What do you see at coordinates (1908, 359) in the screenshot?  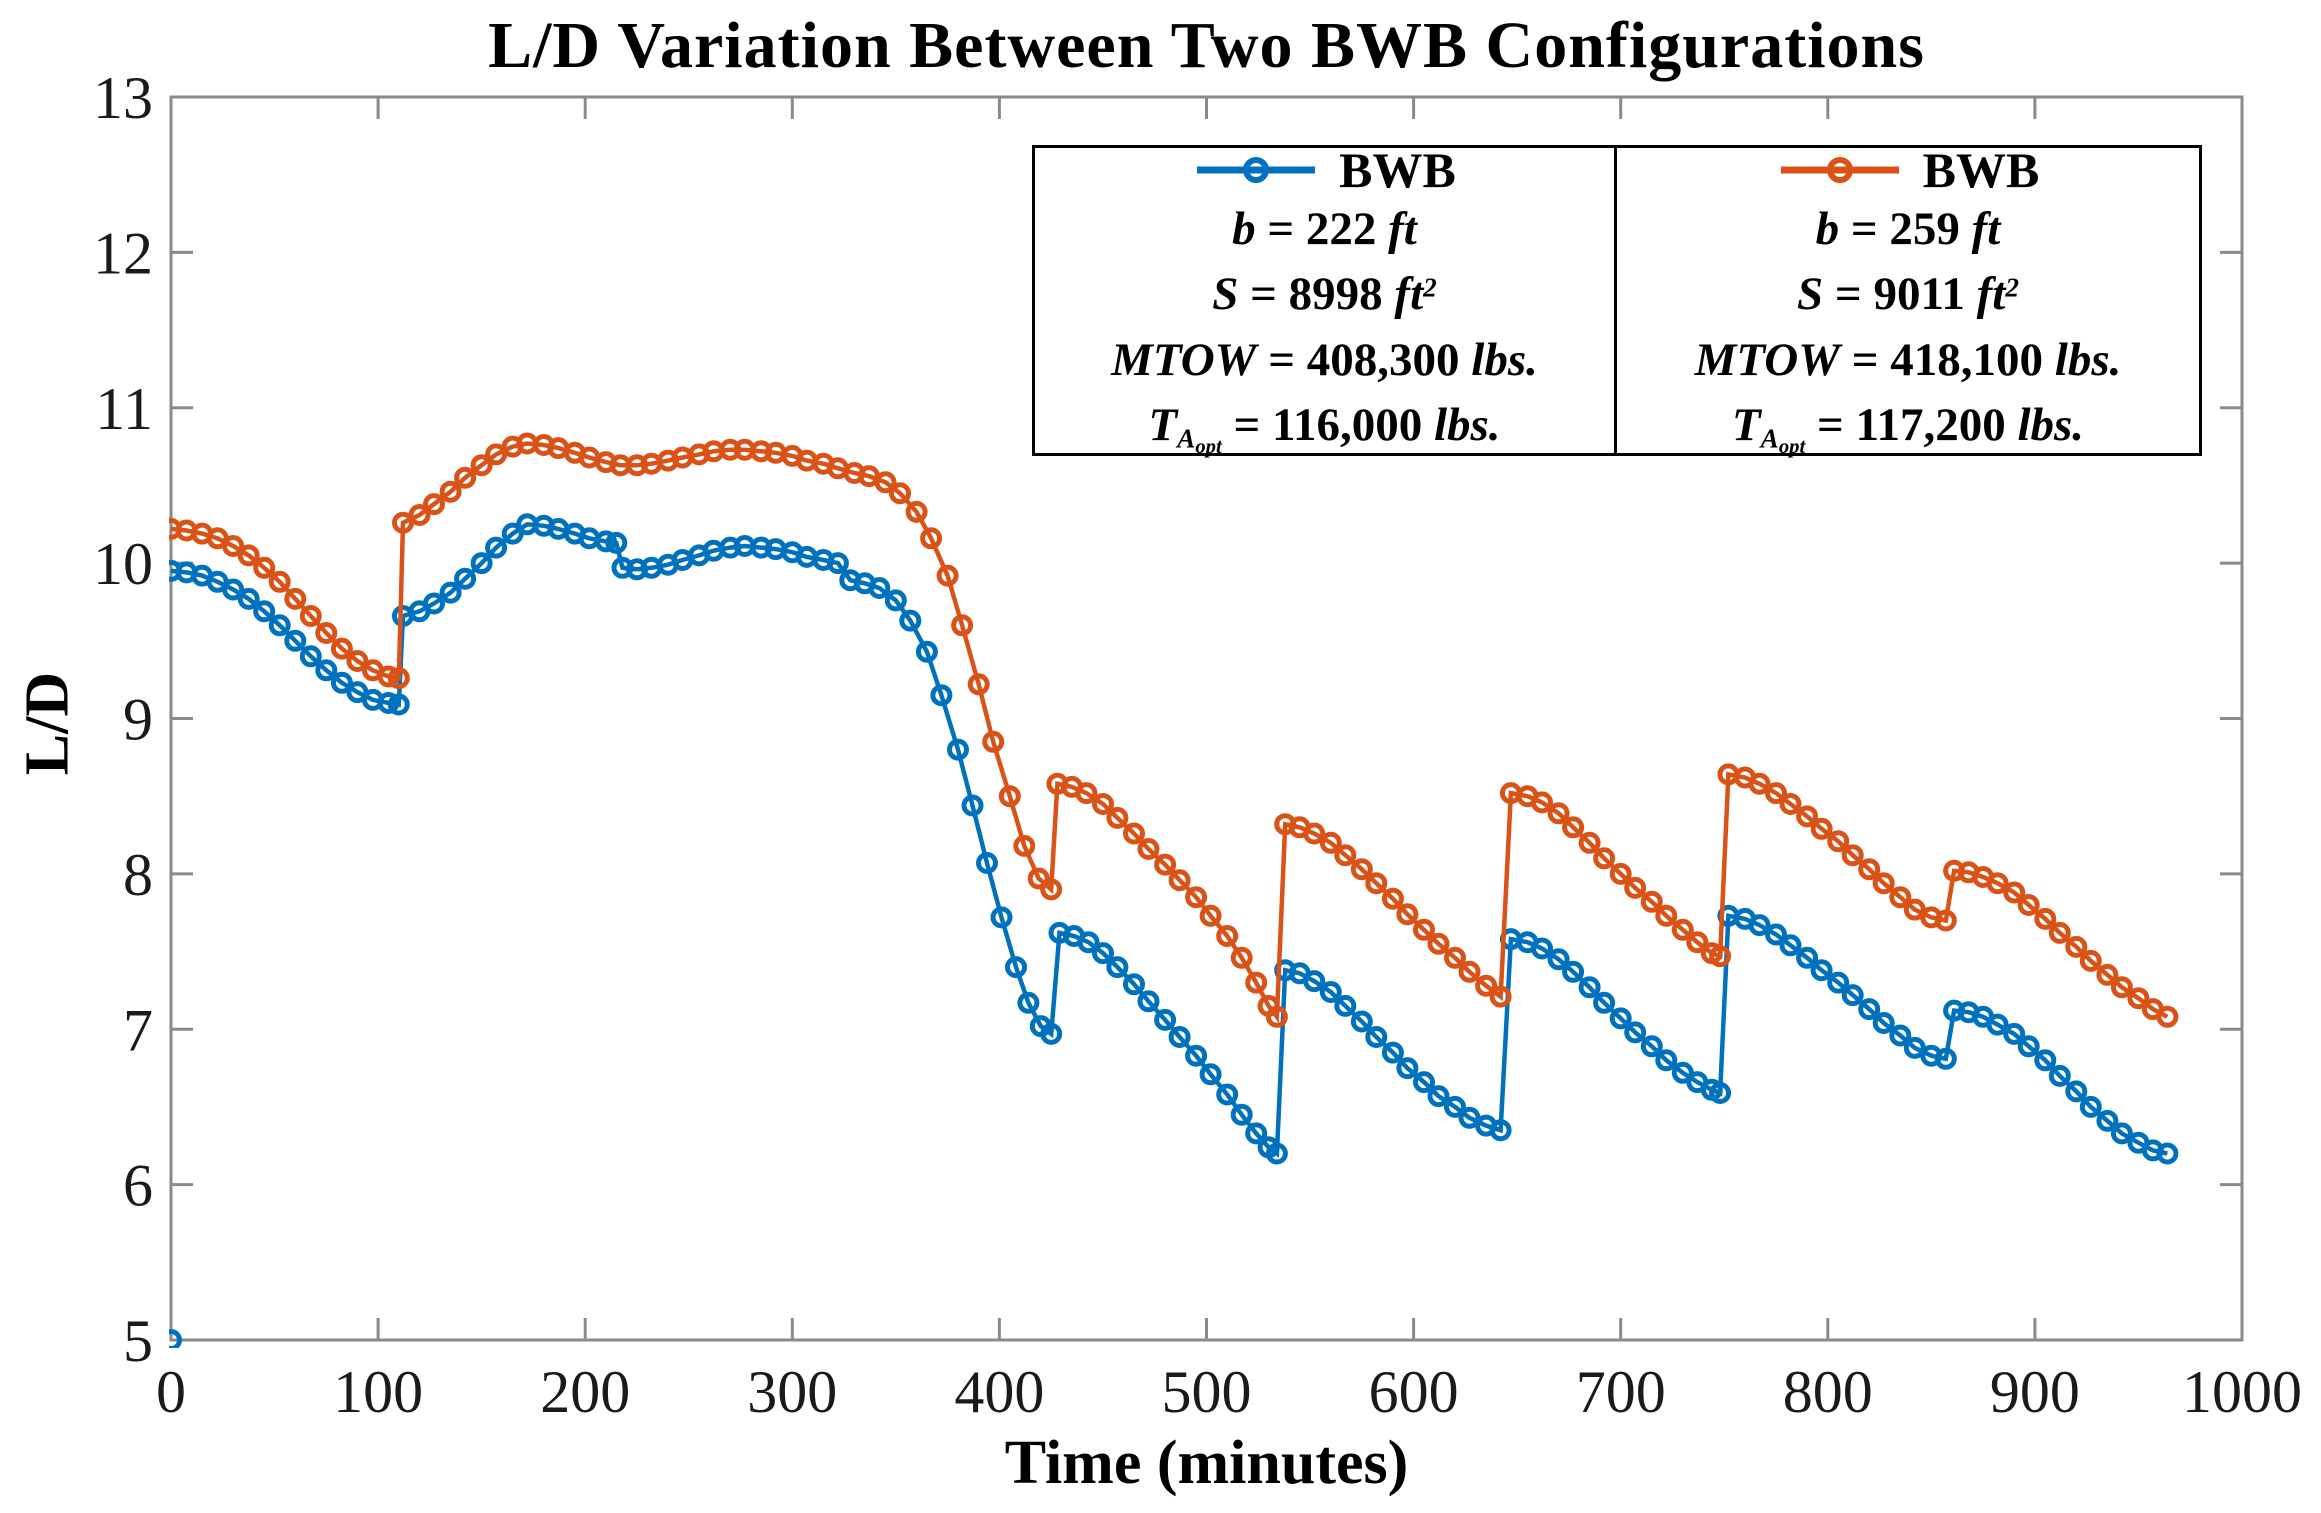 I see `legend-param-mtow: MTOW = 418,100 lbs.` at bounding box center [1908, 359].